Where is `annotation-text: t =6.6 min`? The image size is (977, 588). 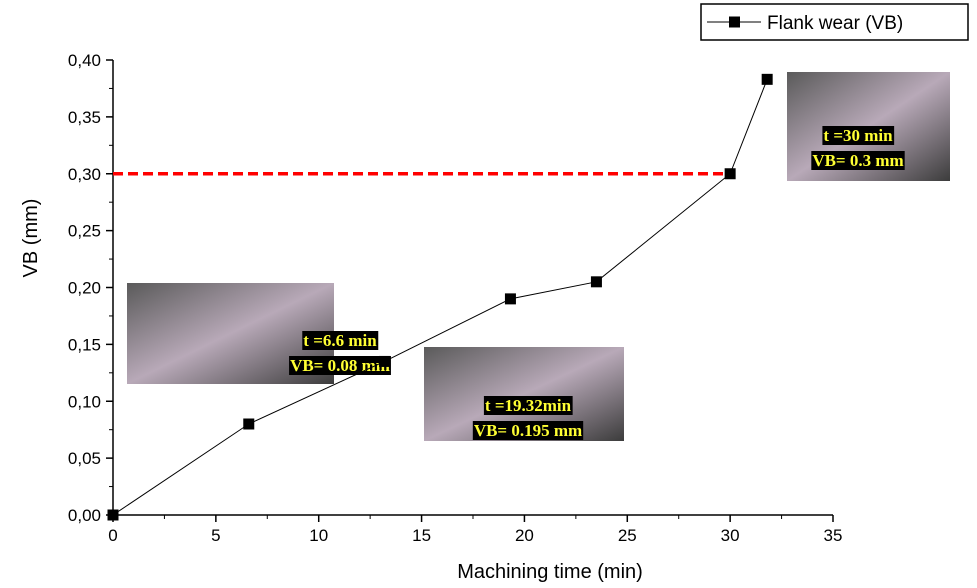 annotation-text: t =6.6 min is located at coordinates (340, 340).